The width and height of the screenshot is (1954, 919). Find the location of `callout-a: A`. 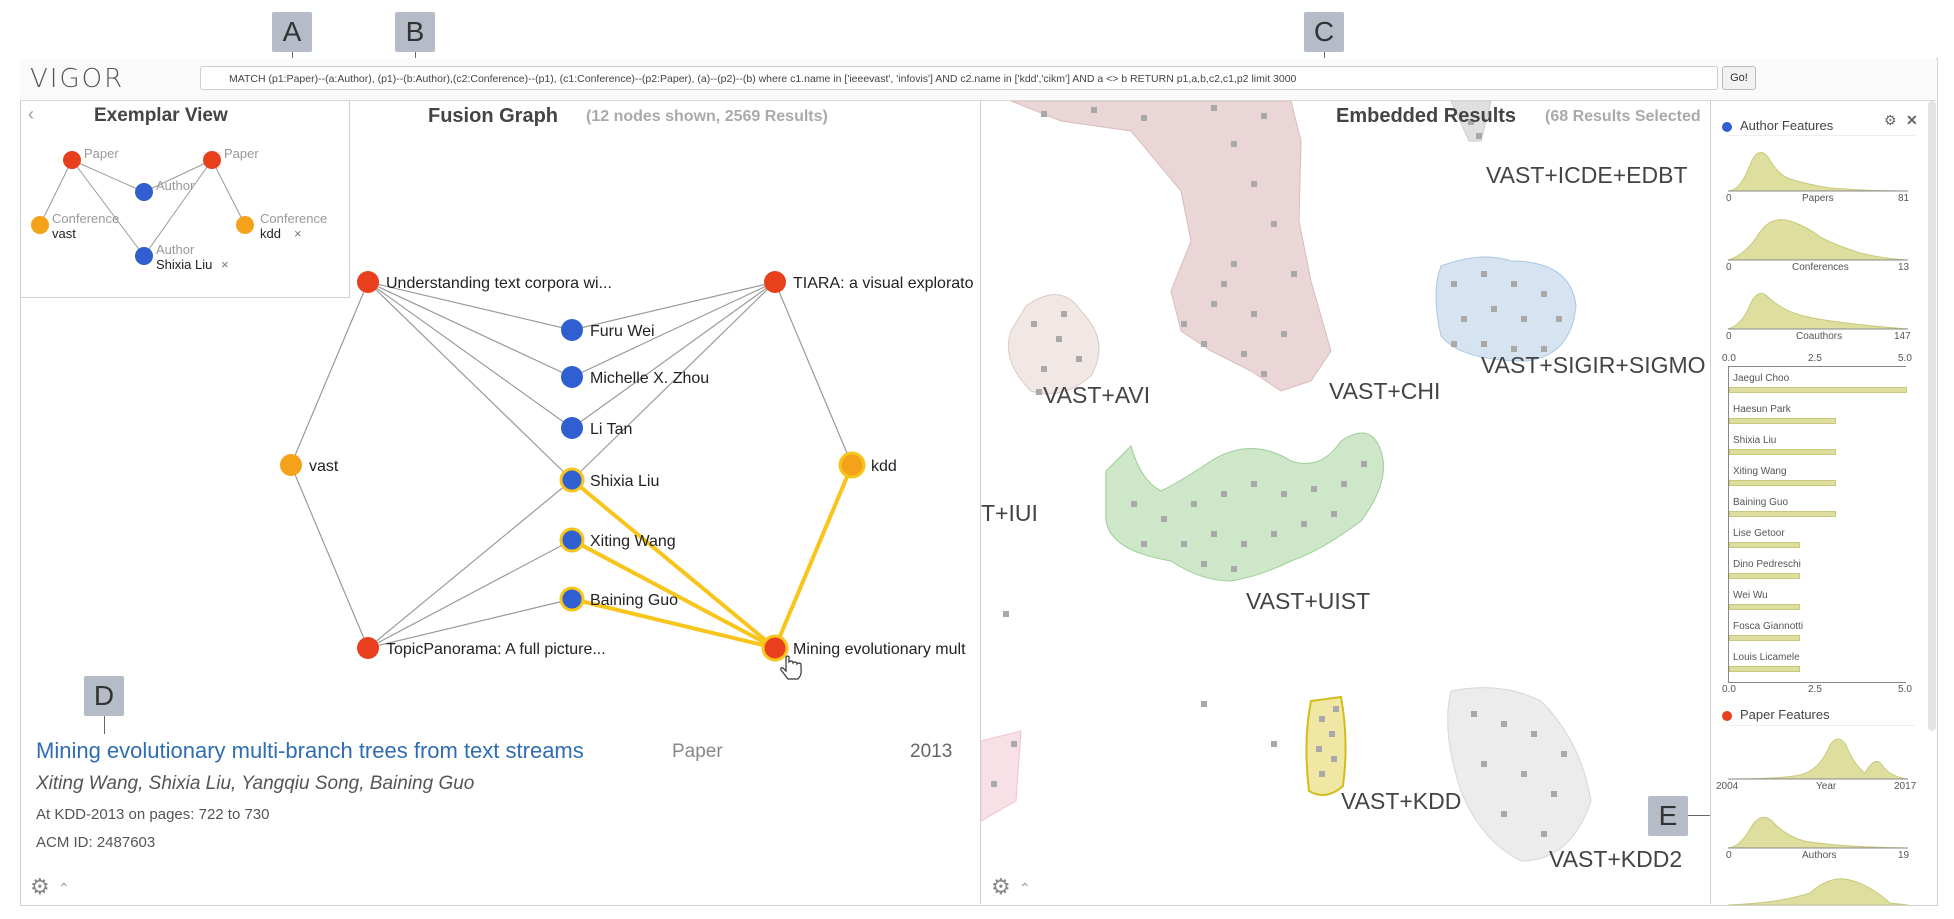

callout-a: A is located at coordinates (292, 32).